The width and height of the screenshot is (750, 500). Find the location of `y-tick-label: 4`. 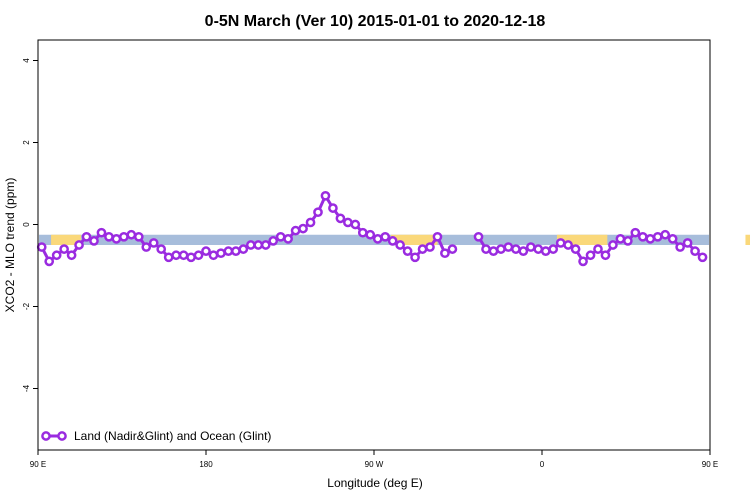

y-tick-label: 4 is located at coordinates (26, 60).